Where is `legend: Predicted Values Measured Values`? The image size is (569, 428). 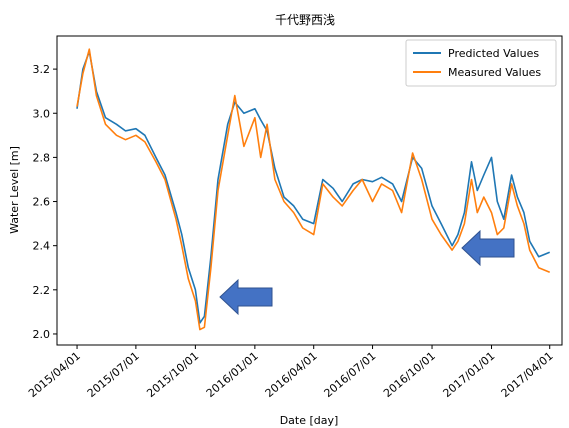
legend: Predicted Values Measured Values is located at coordinates (481, 63).